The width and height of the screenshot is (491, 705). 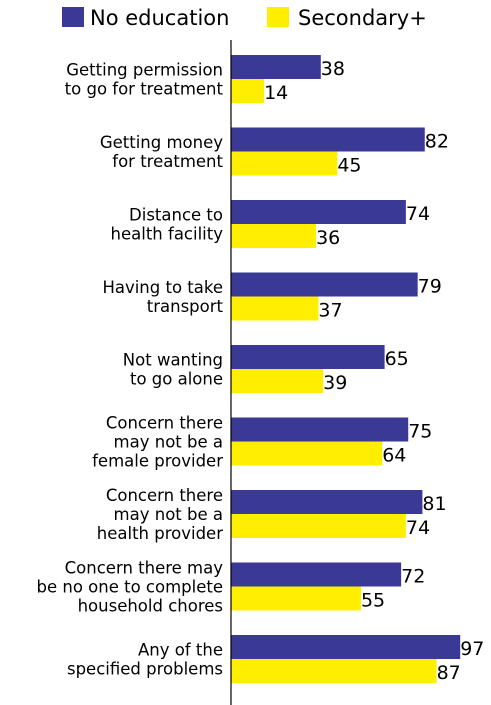 I want to click on category-label-line: Having to take, so click(x=162, y=287).